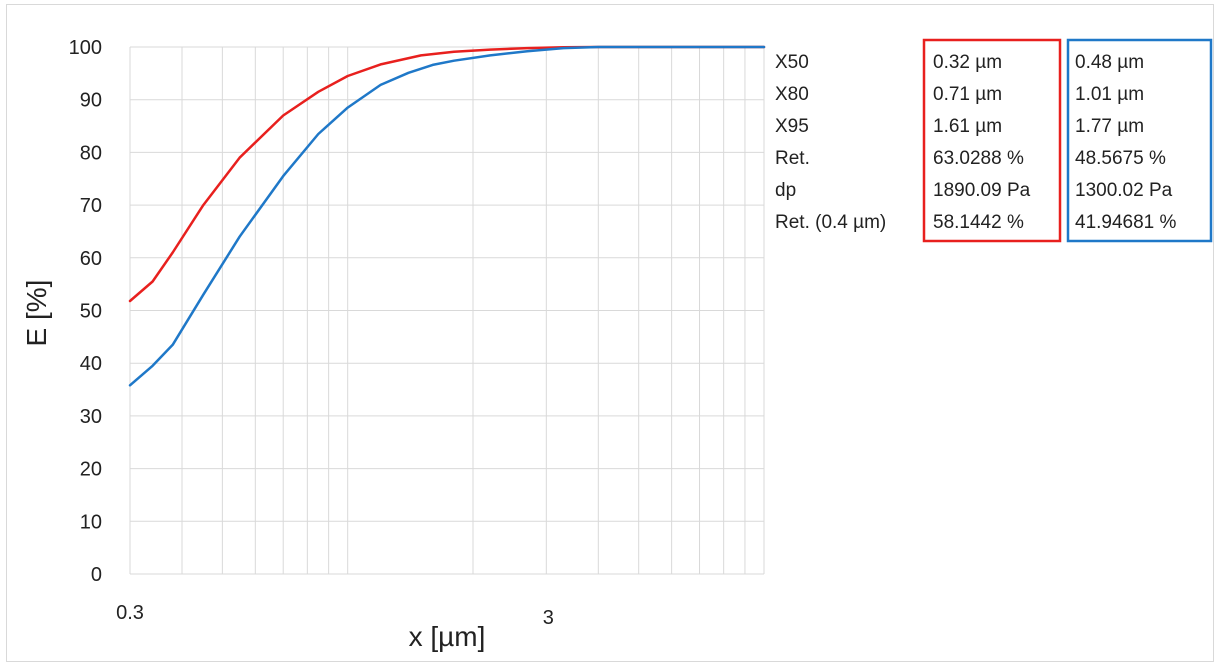  What do you see at coordinates (96, 575) in the screenshot?
I see `y-tick-label: 0` at bounding box center [96, 575].